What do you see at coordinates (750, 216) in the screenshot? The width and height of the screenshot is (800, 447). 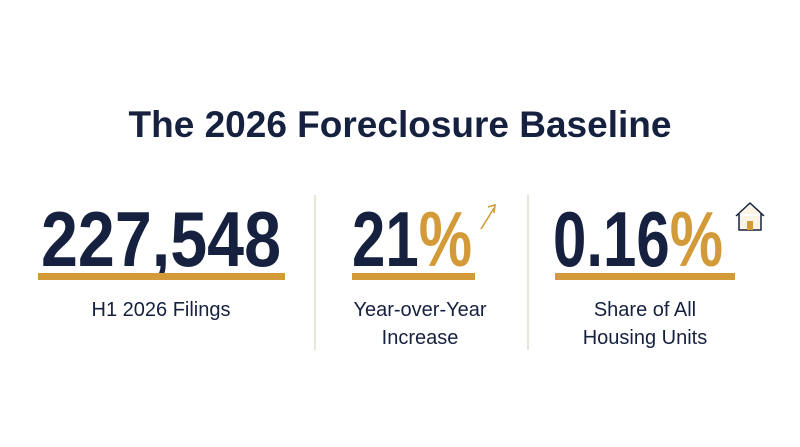 I see `house-icon` at bounding box center [750, 216].